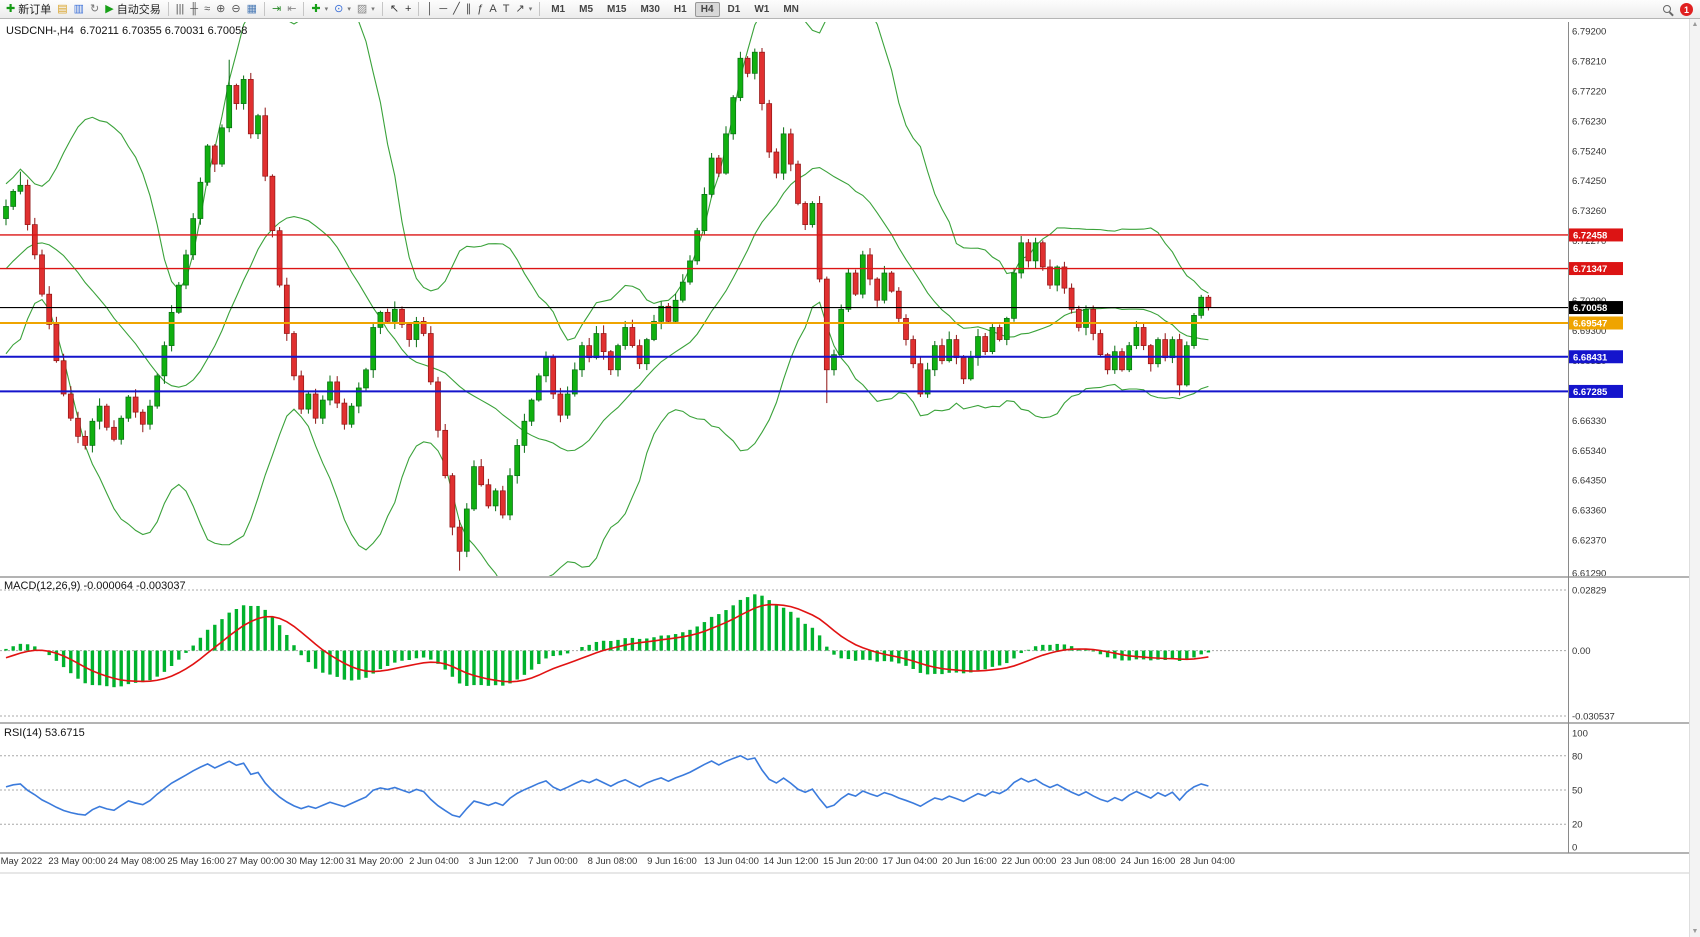 The width and height of the screenshot is (1700, 937). What do you see at coordinates (1695, 24) in the screenshot?
I see `scroll-up-icon: ▲` at bounding box center [1695, 24].